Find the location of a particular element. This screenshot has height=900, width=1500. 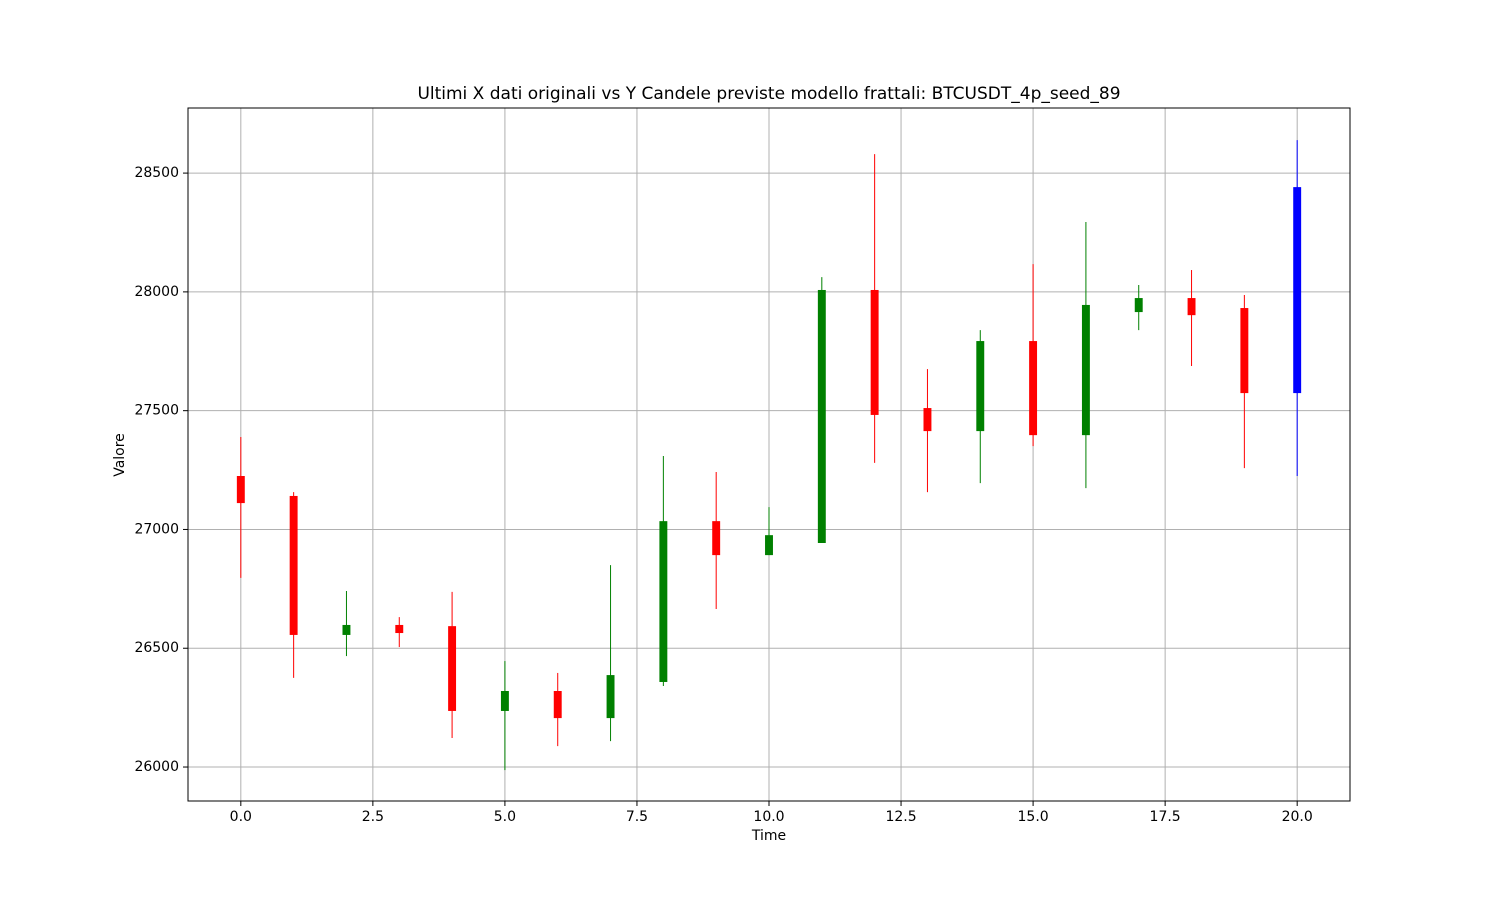

y-tick-label: 26000 is located at coordinates (156, 767).